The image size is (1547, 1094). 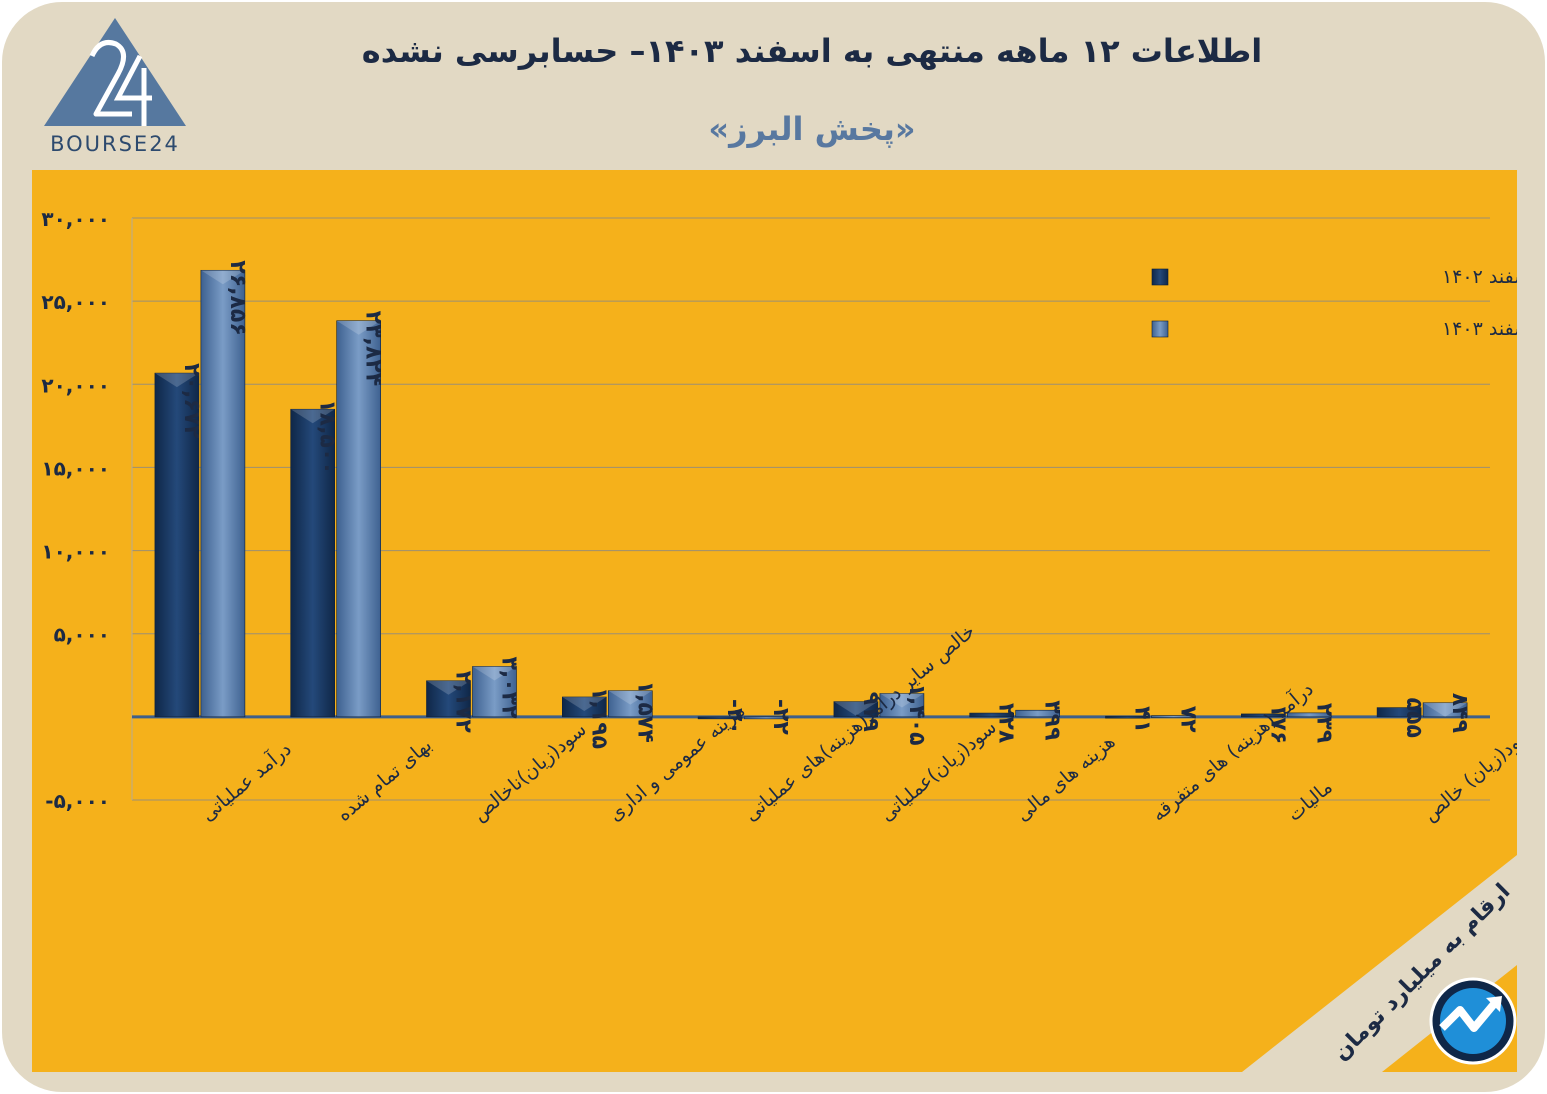 What do you see at coordinates (1277, 724) in the screenshot?
I see `bar-value-label: ۱۷۶` at bounding box center [1277, 724].